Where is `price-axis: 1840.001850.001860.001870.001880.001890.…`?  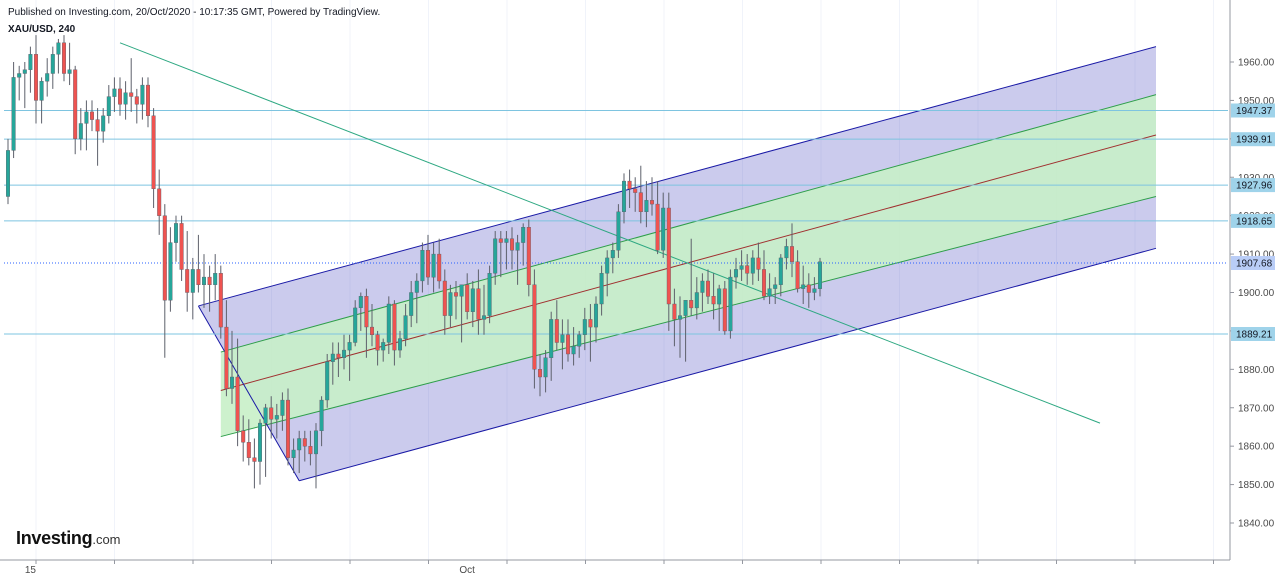 price-axis: 1840.001850.001860.001870.001880.001890.… is located at coordinates (1252, 280).